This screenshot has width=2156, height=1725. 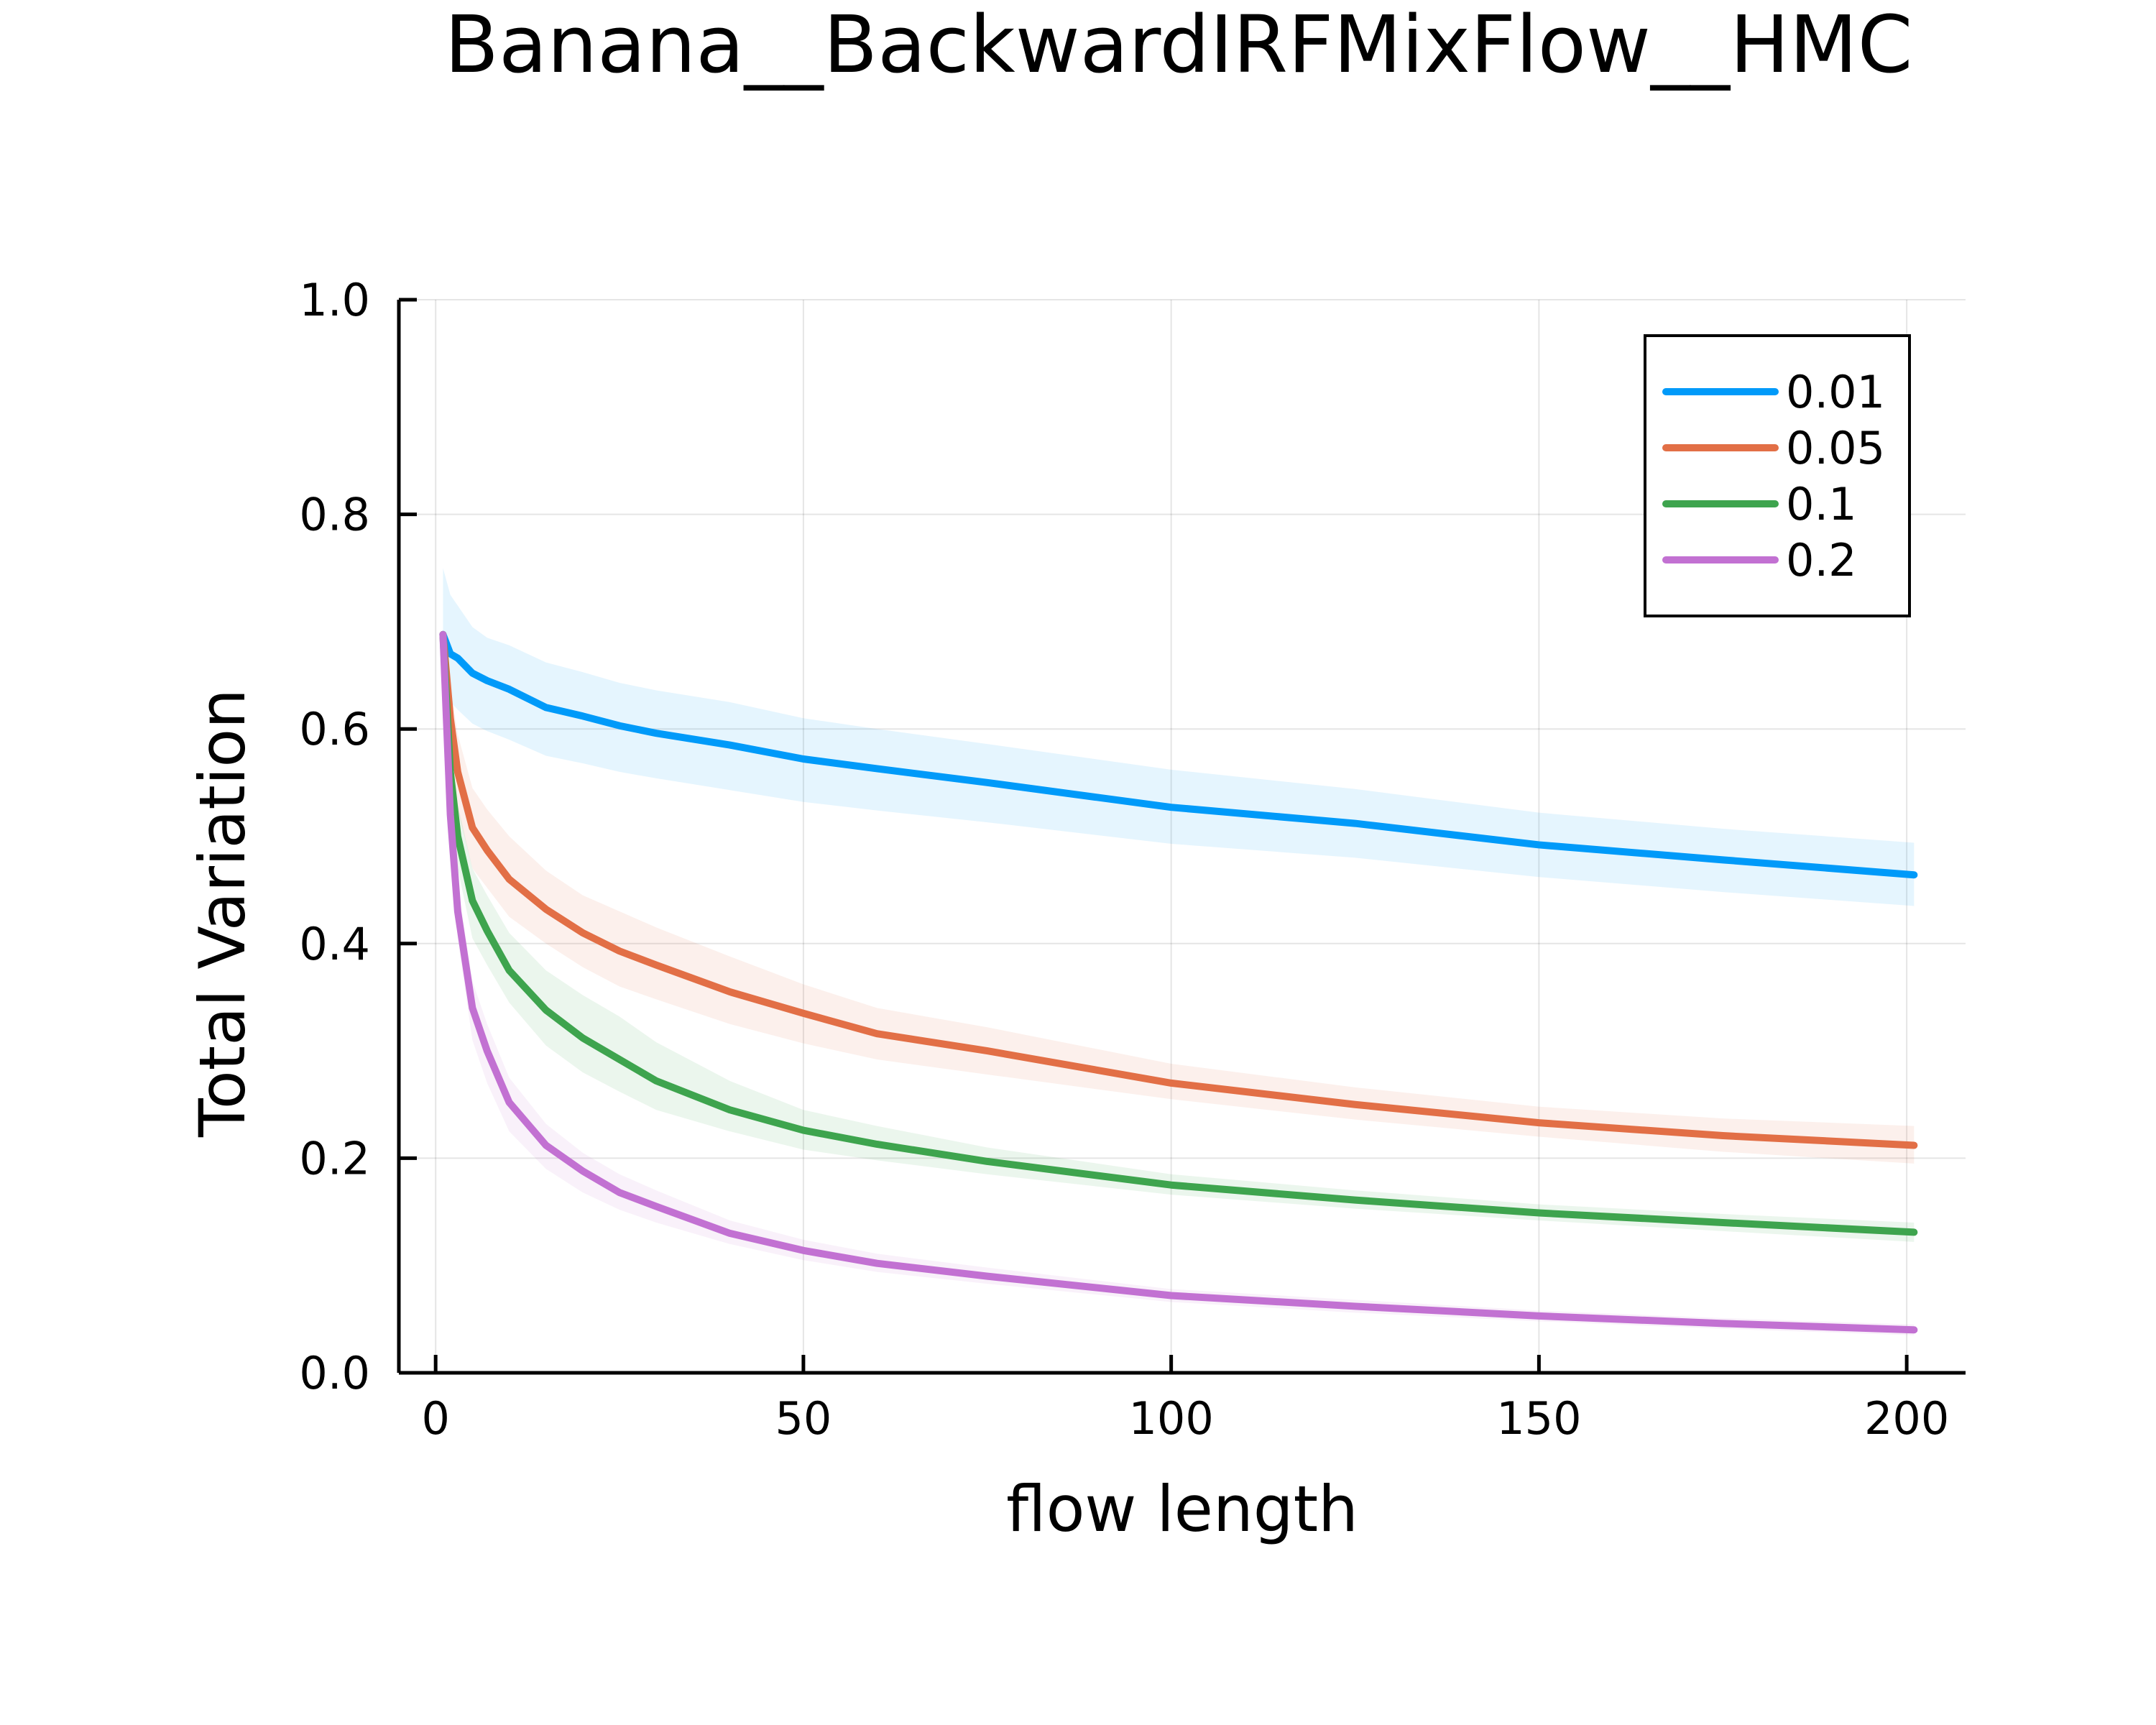 What do you see at coordinates (1539, 1418) in the screenshot?
I see `x-tick-label: 150` at bounding box center [1539, 1418].